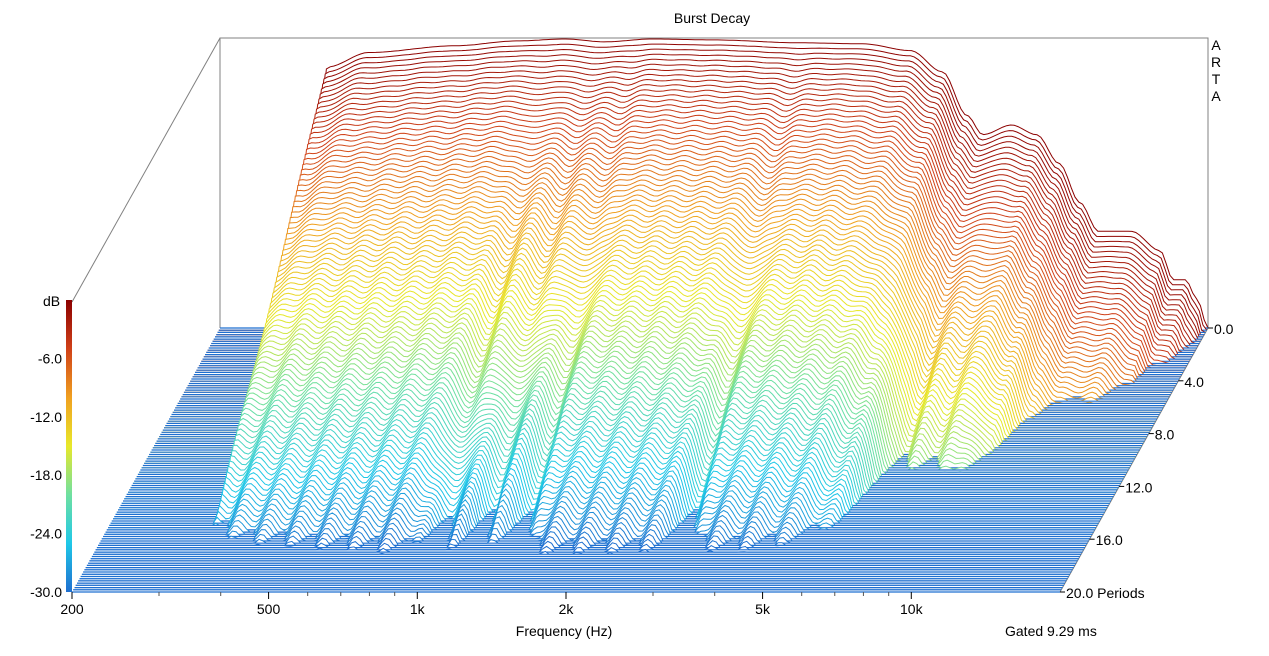 The width and height of the screenshot is (1269, 656). What do you see at coordinates (564, 631) in the screenshot?
I see `x-axis-label: Frequency (Hz)` at bounding box center [564, 631].